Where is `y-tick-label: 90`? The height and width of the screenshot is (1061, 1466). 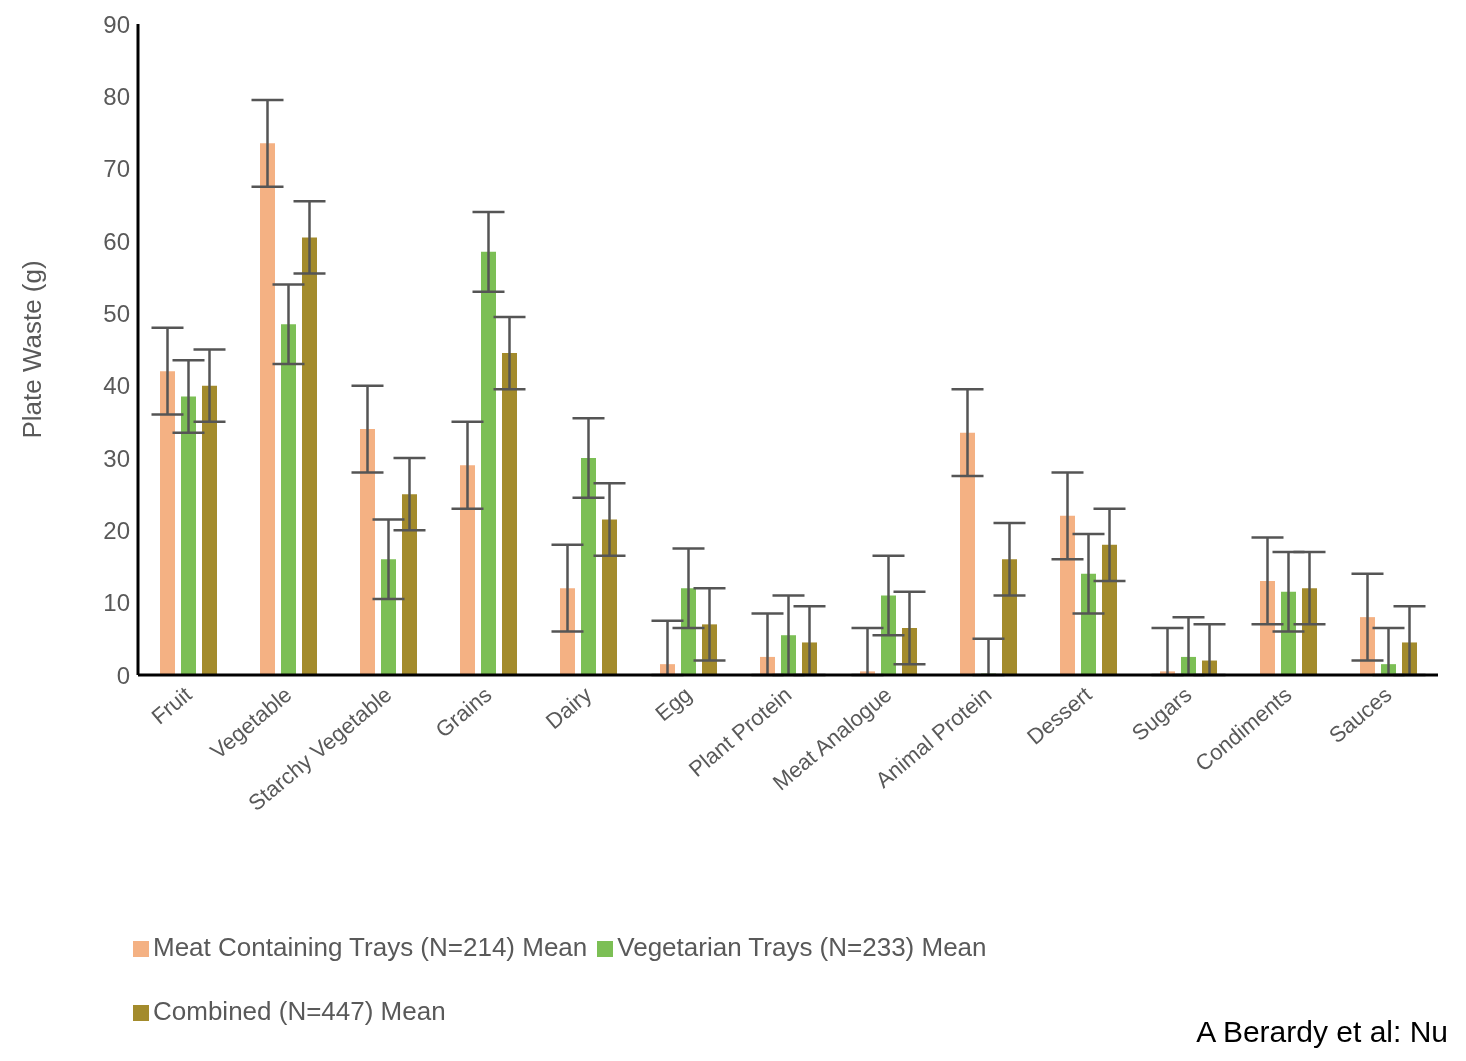
y-tick-label: 90 is located at coordinates (116, 24).